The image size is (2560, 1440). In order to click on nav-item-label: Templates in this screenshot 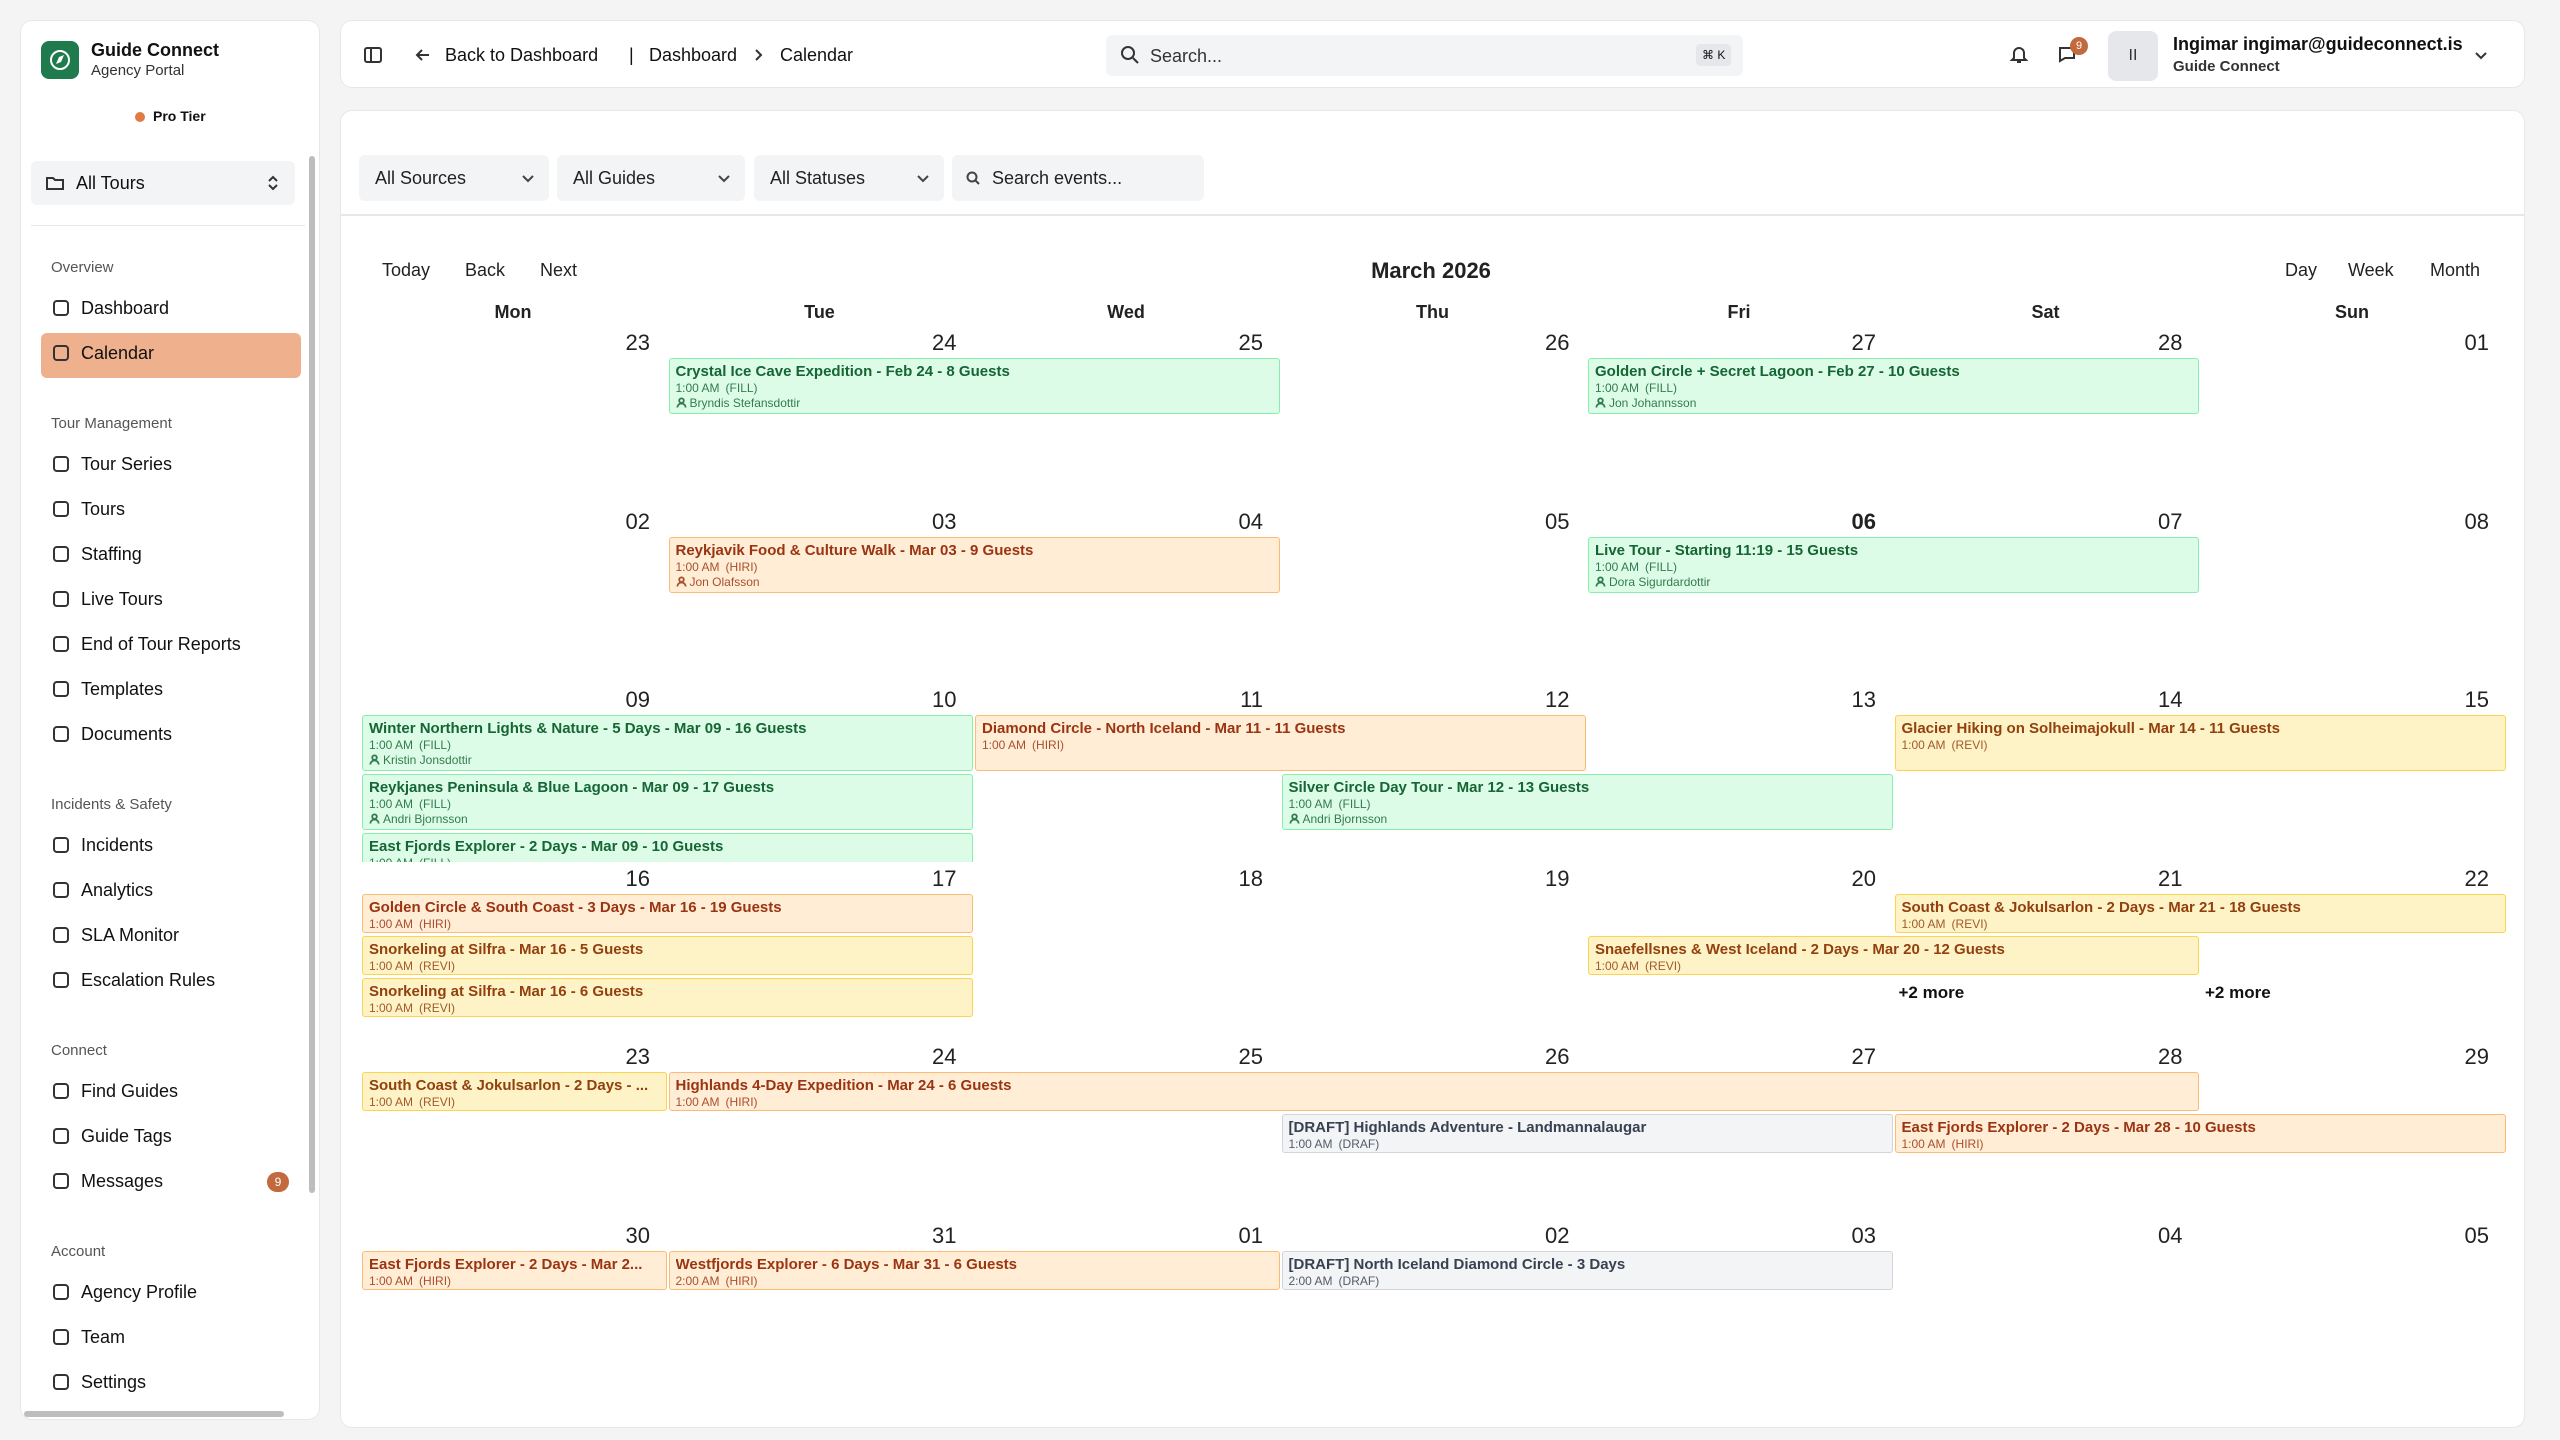, I will do `click(122, 689)`.